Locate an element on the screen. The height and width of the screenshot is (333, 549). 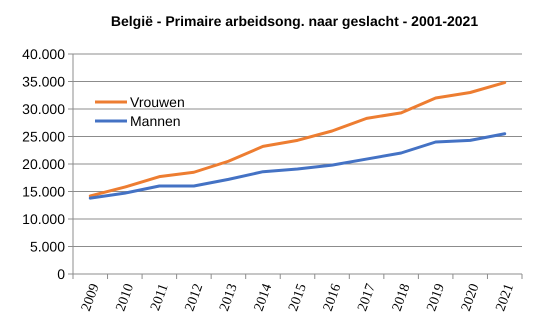
y-tick-label: 30.000 is located at coordinates (44, 108).